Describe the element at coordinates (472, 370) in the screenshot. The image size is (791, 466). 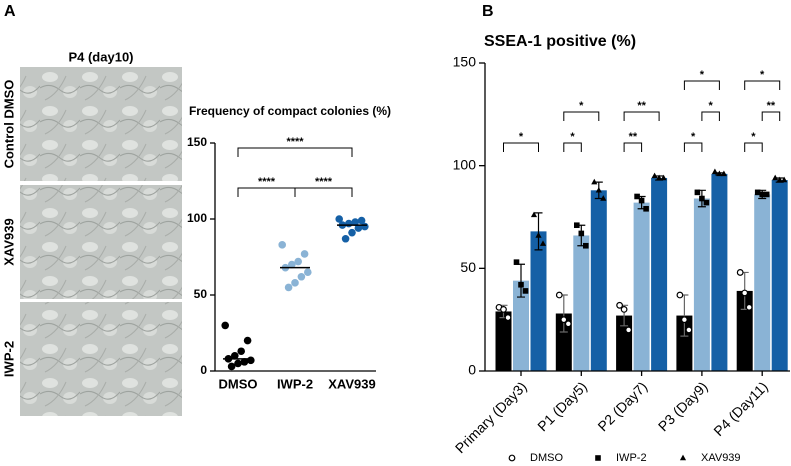
I see `y-tick-label: 0` at that location.